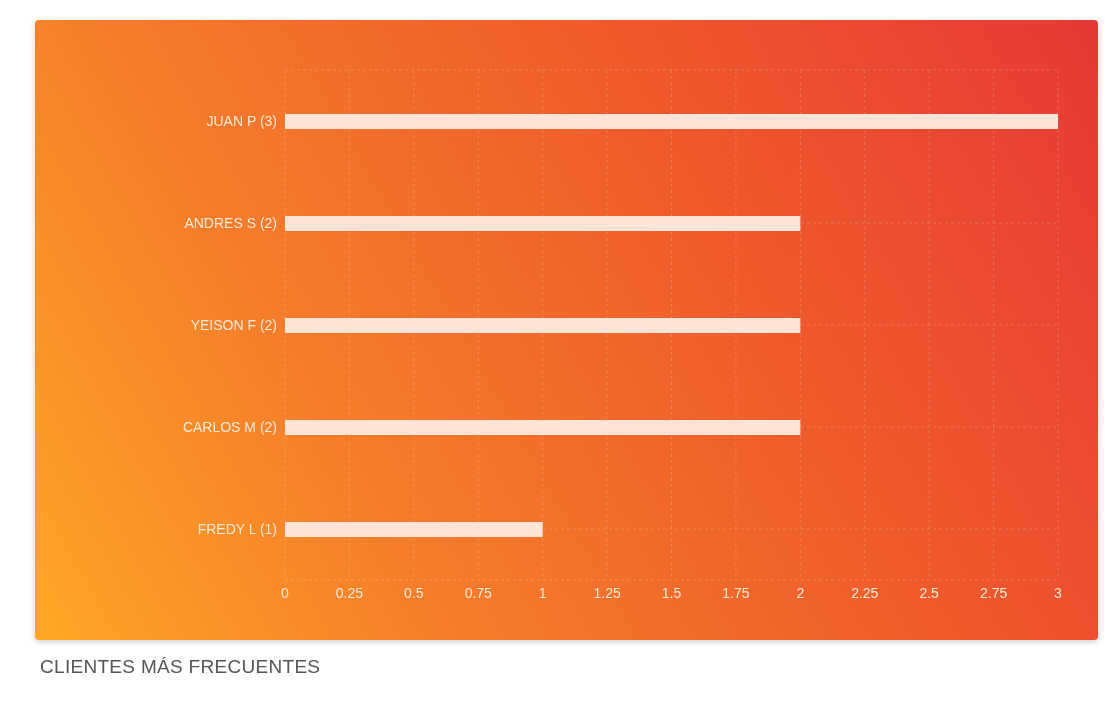  I want to click on x-tick-label: 0.75, so click(478, 592).